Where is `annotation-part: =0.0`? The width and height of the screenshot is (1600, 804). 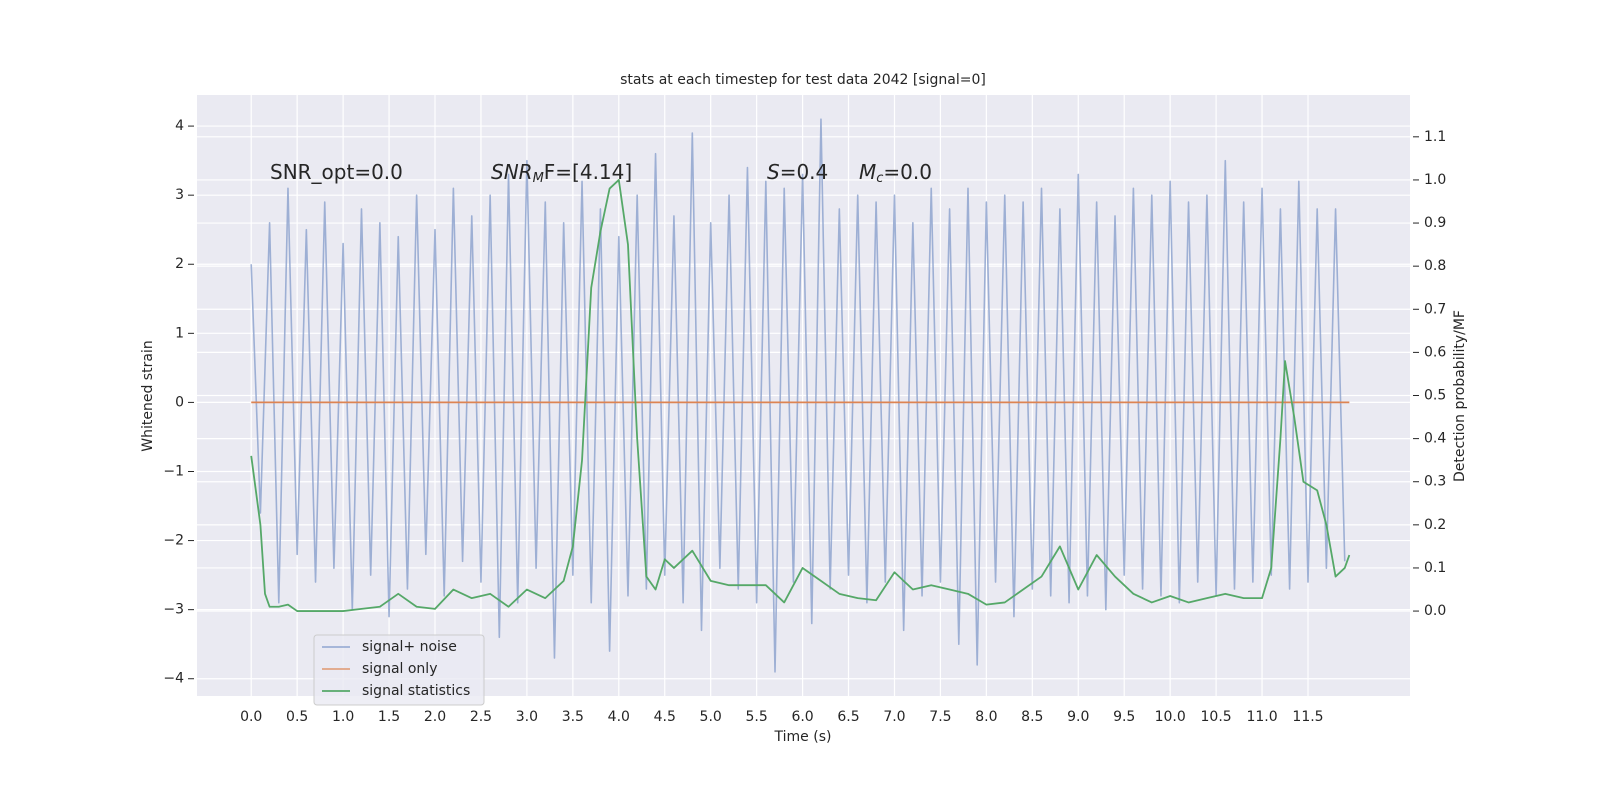 annotation-part: =0.0 is located at coordinates (907, 172).